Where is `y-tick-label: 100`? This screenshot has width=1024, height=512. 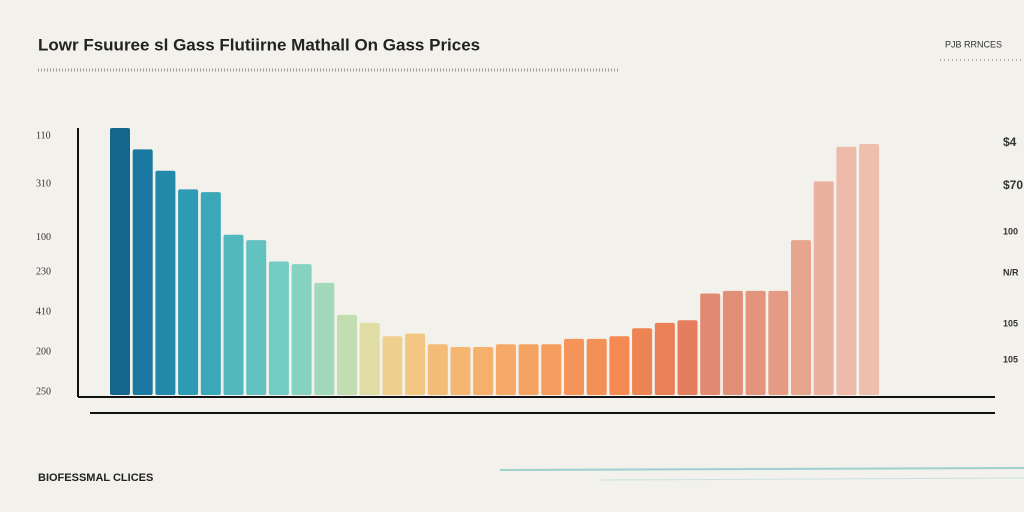
y-tick-label: 100 is located at coordinates (43, 237).